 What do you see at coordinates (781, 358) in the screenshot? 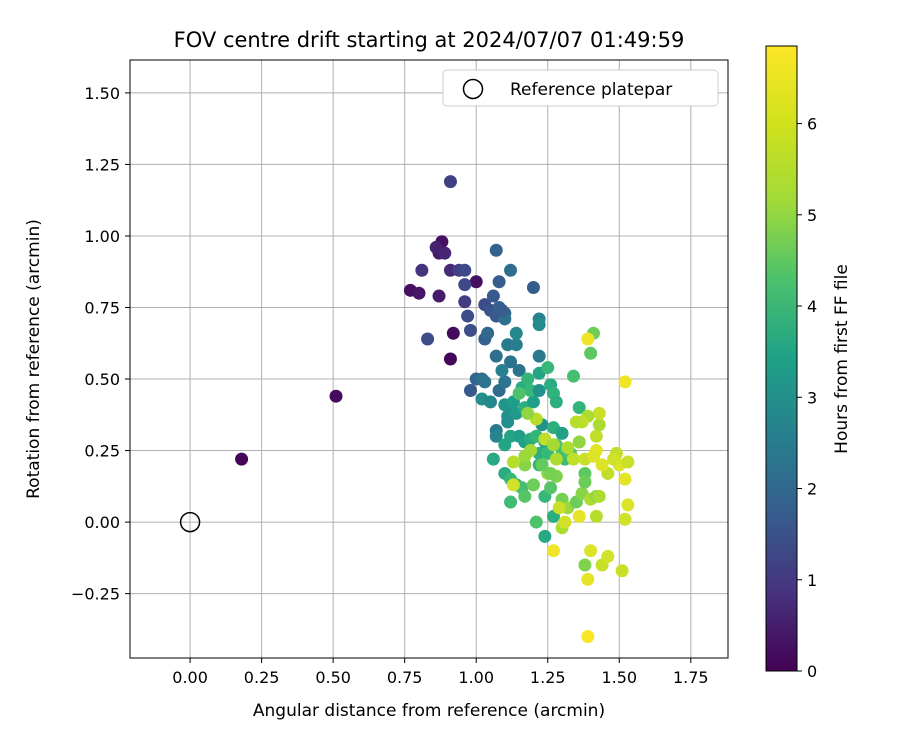
I see `colorbar-gradient` at bounding box center [781, 358].